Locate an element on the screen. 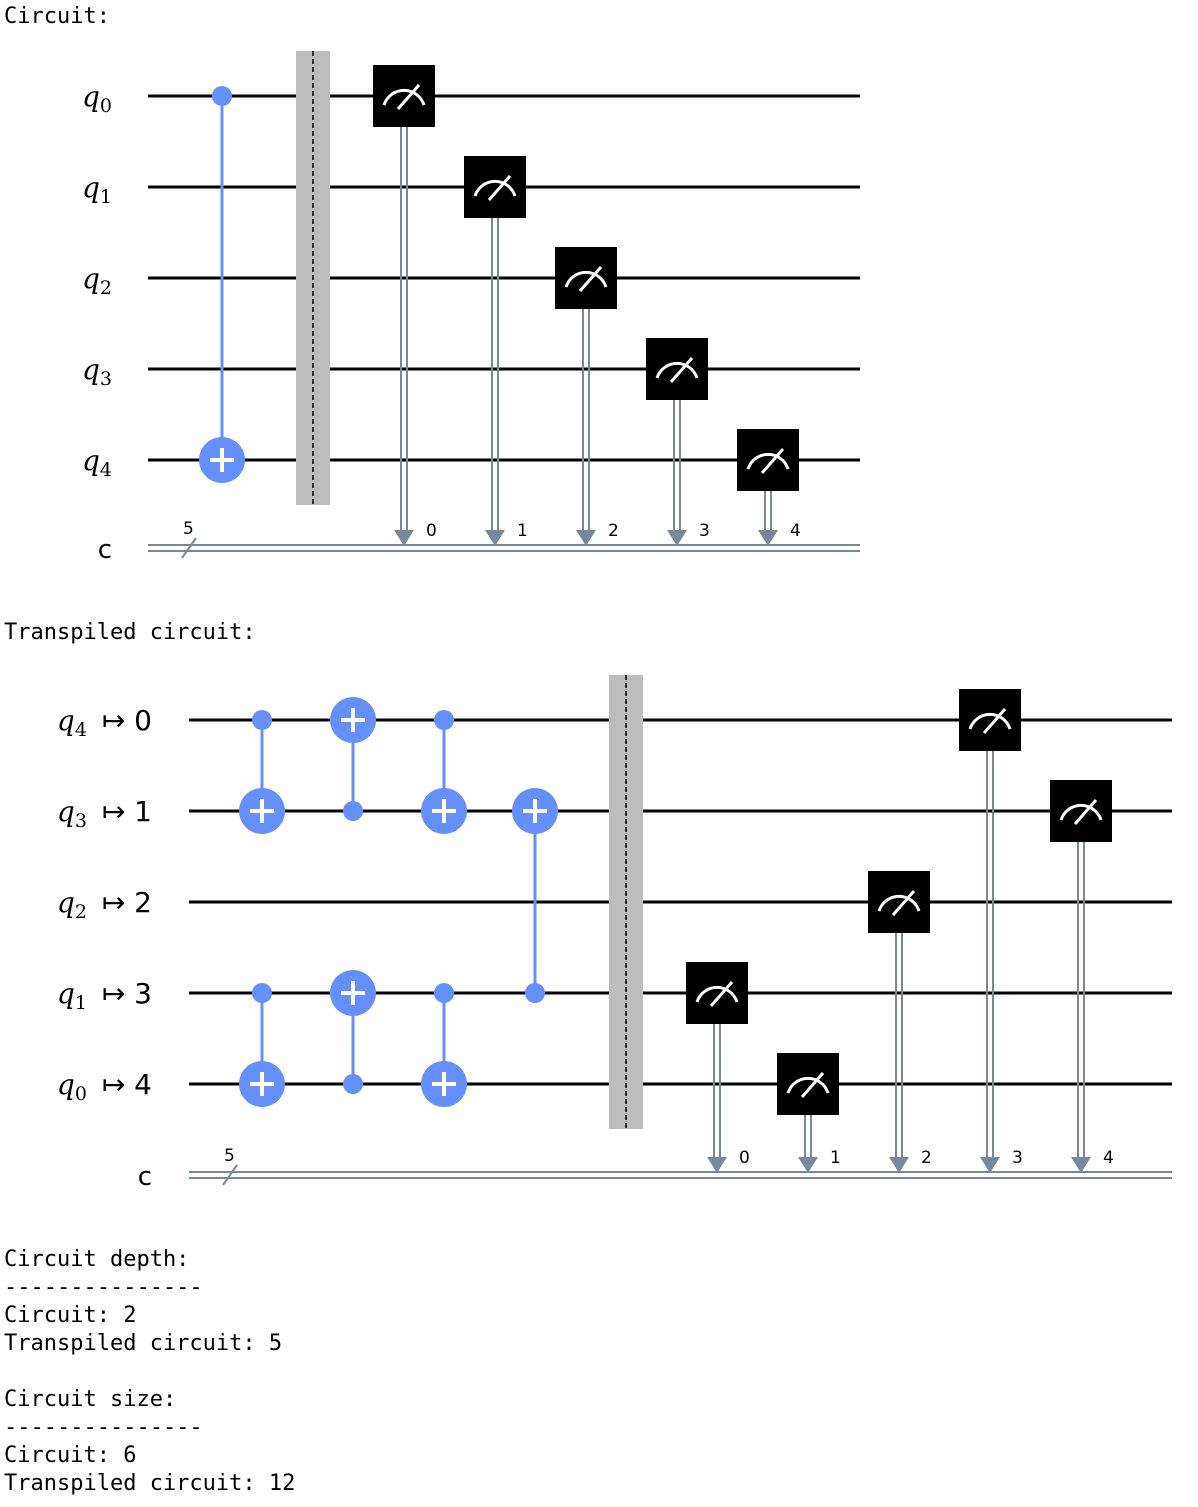 The image size is (1198, 1507). size-transpiled: Transpiled circuit: 12 is located at coordinates (150, 1483).